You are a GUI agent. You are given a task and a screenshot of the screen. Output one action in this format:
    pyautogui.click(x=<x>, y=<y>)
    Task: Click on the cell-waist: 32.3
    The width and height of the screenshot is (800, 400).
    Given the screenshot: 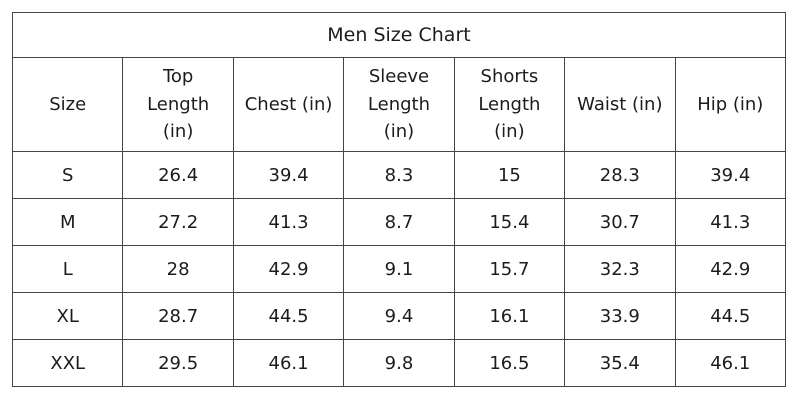 What is the action you would take?
    pyautogui.click(x=620, y=269)
    